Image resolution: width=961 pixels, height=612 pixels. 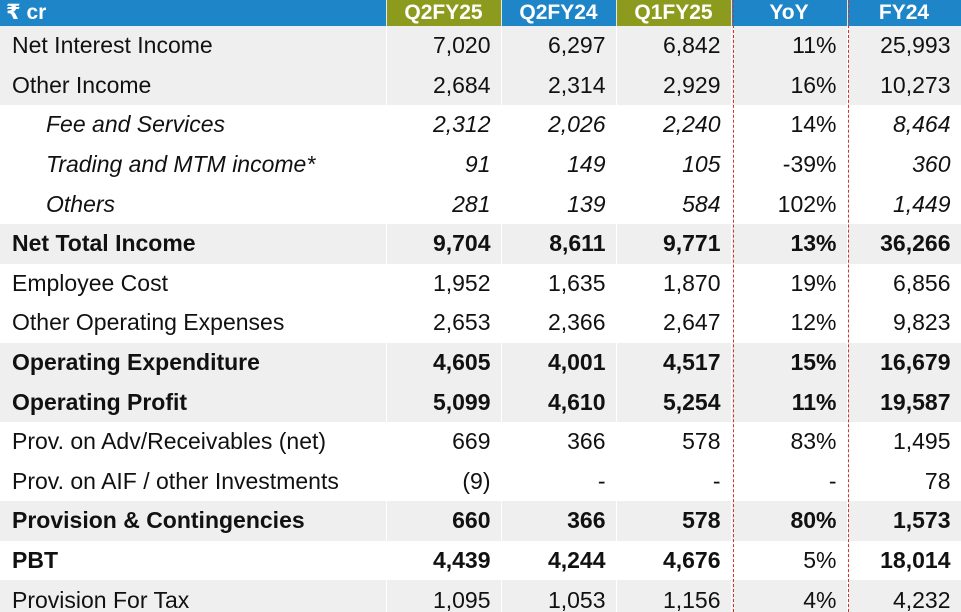 I want to click on cell-q2fy24: 6,297, so click(x=559, y=46).